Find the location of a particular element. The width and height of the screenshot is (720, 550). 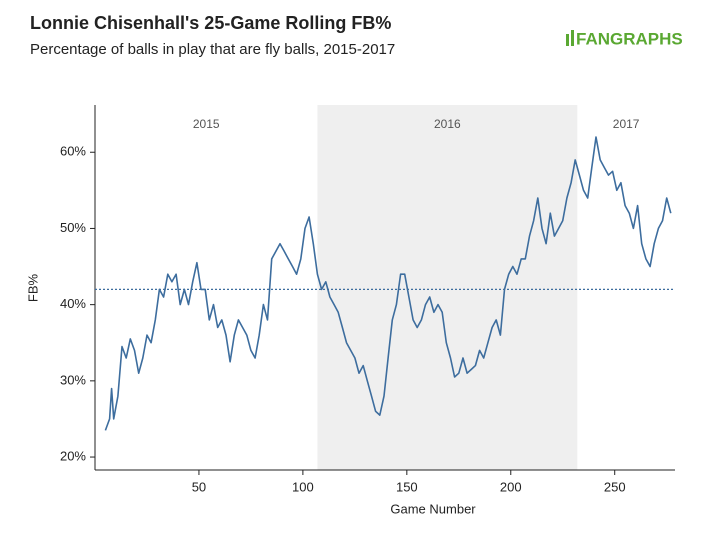

x-tick-label: 50 is located at coordinates (199, 486).